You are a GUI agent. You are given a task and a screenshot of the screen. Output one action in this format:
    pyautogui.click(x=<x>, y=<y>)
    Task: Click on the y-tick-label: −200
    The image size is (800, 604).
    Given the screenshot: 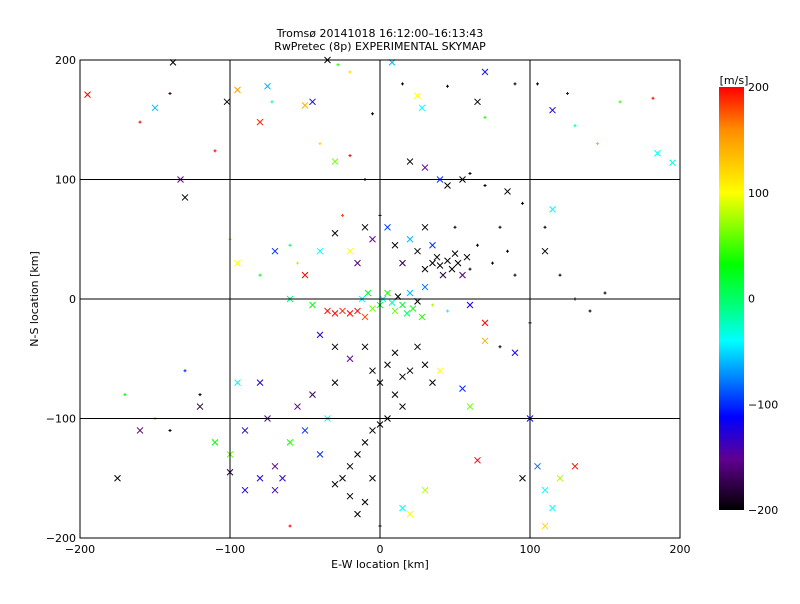 What is the action you would take?
    pyautogui.click(x=61, y=538)
    